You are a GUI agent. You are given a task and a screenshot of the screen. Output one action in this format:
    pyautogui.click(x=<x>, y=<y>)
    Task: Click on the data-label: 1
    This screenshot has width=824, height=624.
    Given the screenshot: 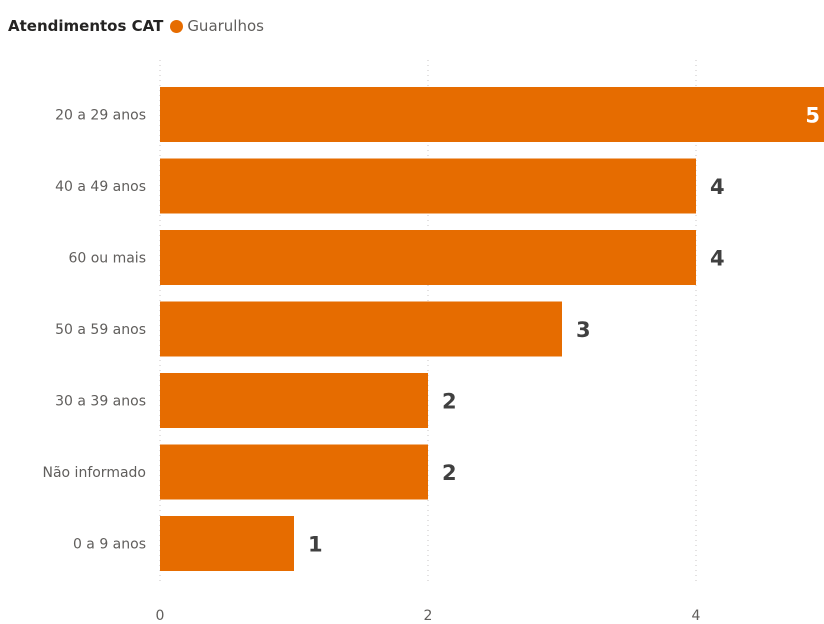 What is the action you would take?
    pyautogui.click(x=315, y=545)
    